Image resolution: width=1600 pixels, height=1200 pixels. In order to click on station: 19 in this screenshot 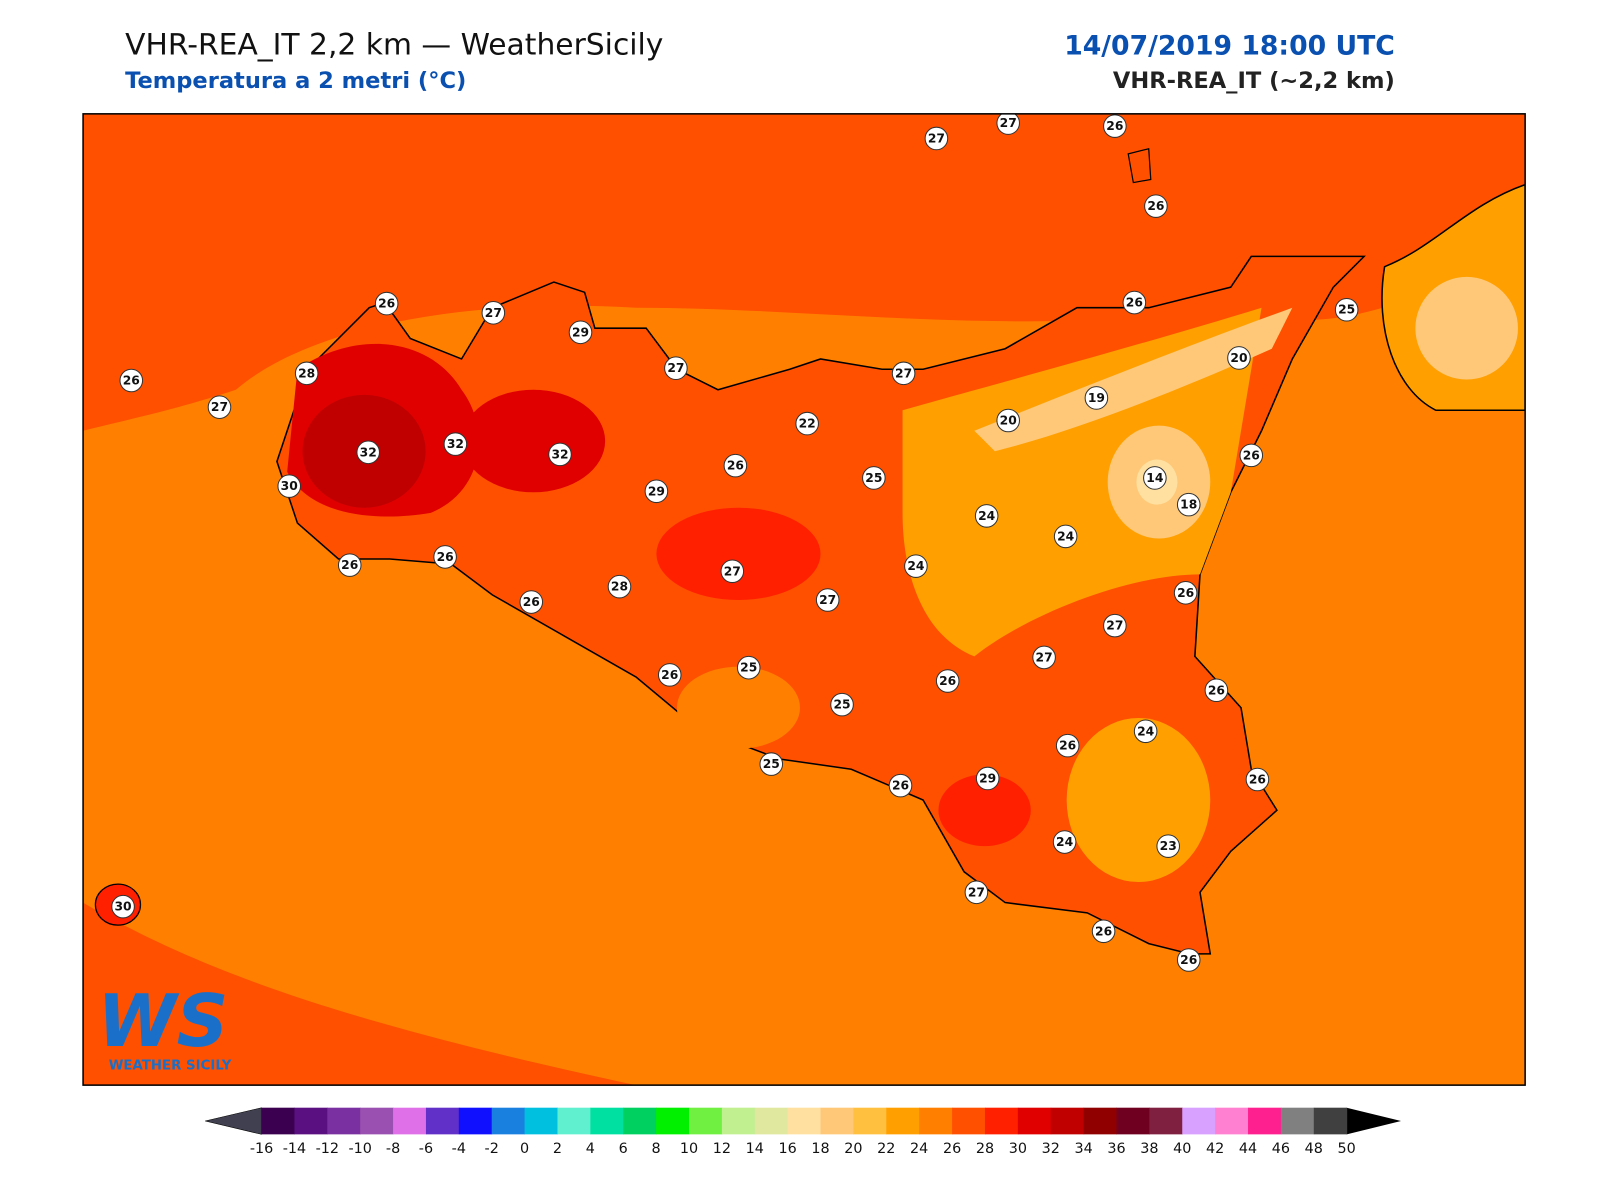, I will do `click(1096, 398)`.